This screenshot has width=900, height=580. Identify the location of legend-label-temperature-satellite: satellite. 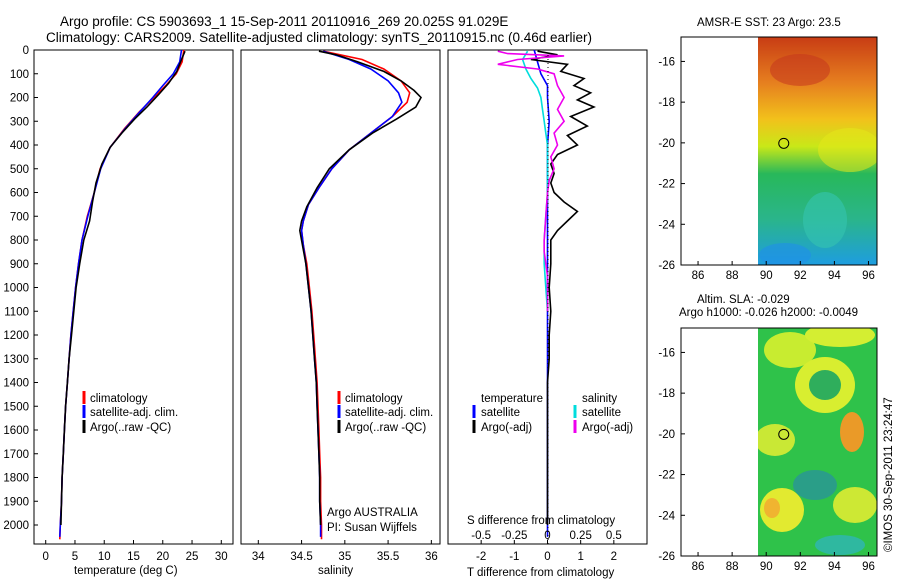
(500, 413).